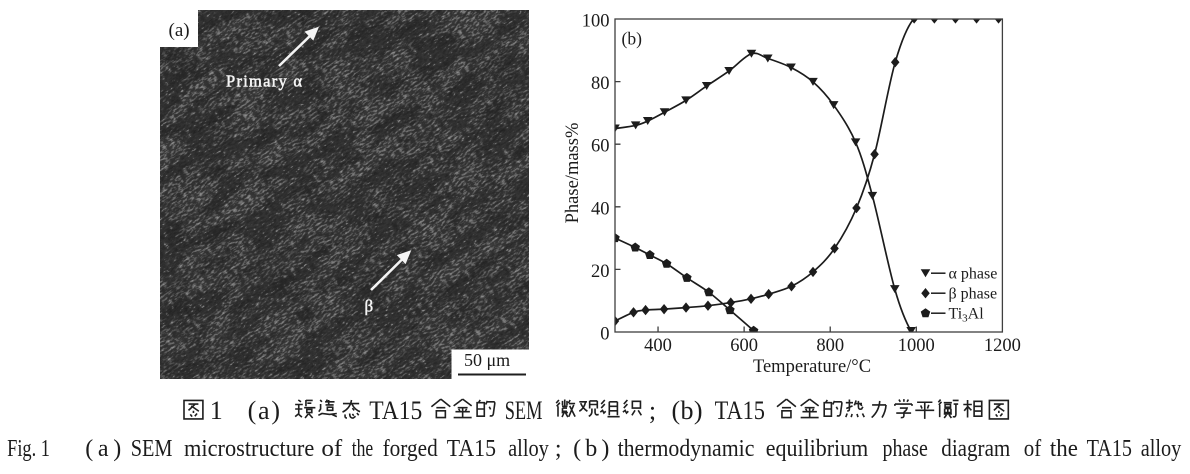  I want to click on svg-text: Temperature/°C, so click(812, 367).